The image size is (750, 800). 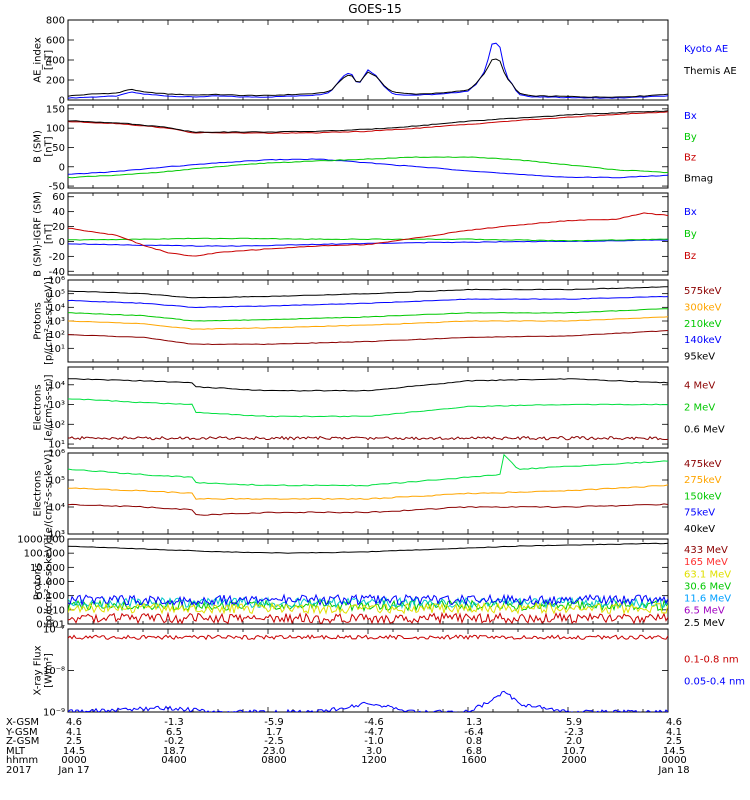 I want to click on legend-label: 40keV, so click(x=699, y=529).